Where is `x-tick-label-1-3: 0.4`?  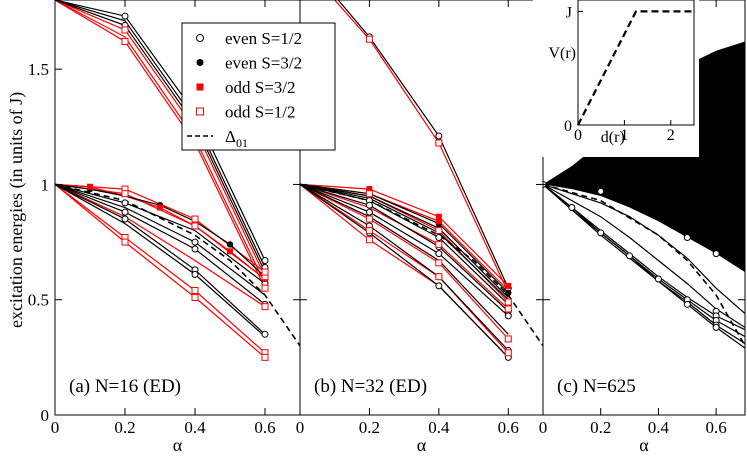
x-tick-label-1-3: 0.4 is located at coordinates (195, 427).